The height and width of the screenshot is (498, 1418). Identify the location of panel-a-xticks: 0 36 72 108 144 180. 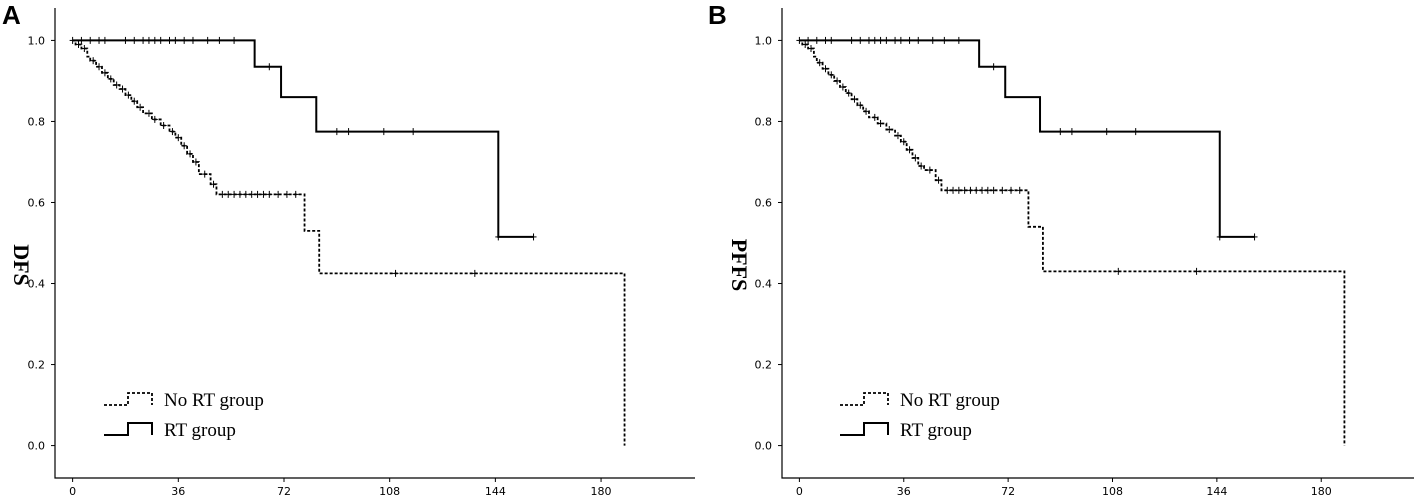
(340, 488).